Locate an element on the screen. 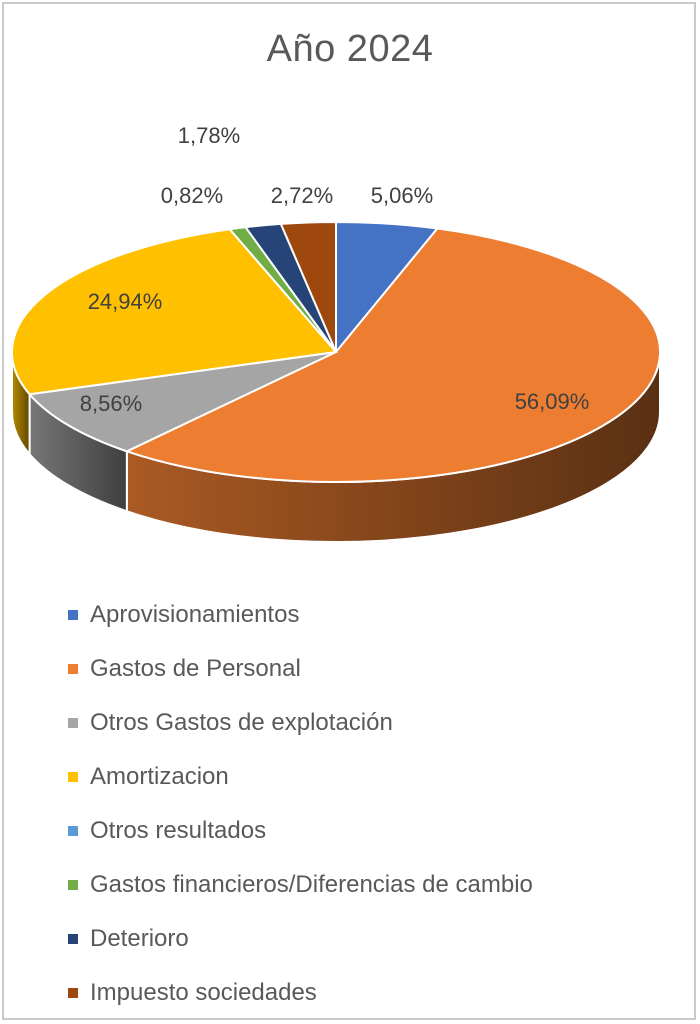 This screenshot has width=700, height=1024. legend-label: Gastos financieros/Diferencias de cambio is located at coordinates (311, 884).